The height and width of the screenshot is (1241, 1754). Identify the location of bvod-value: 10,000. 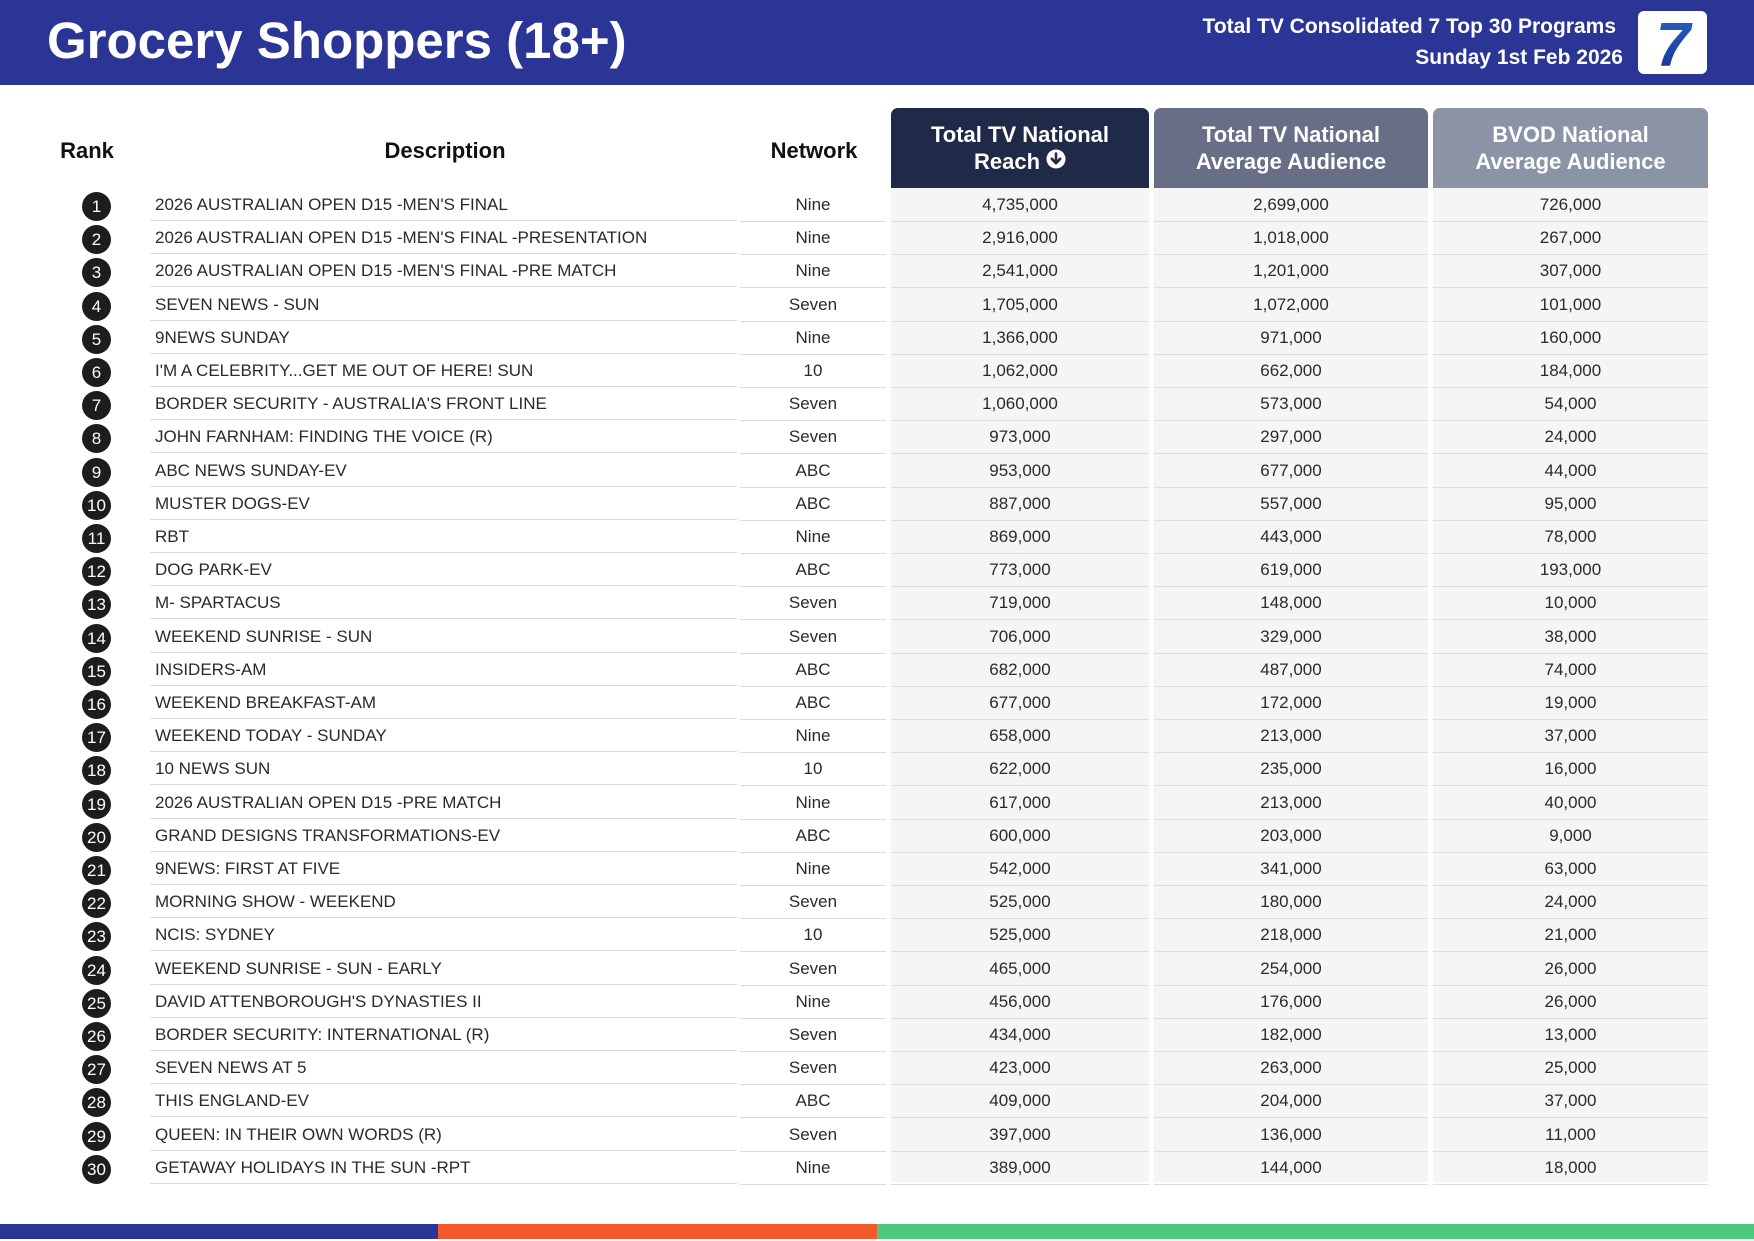
(1570, 604).